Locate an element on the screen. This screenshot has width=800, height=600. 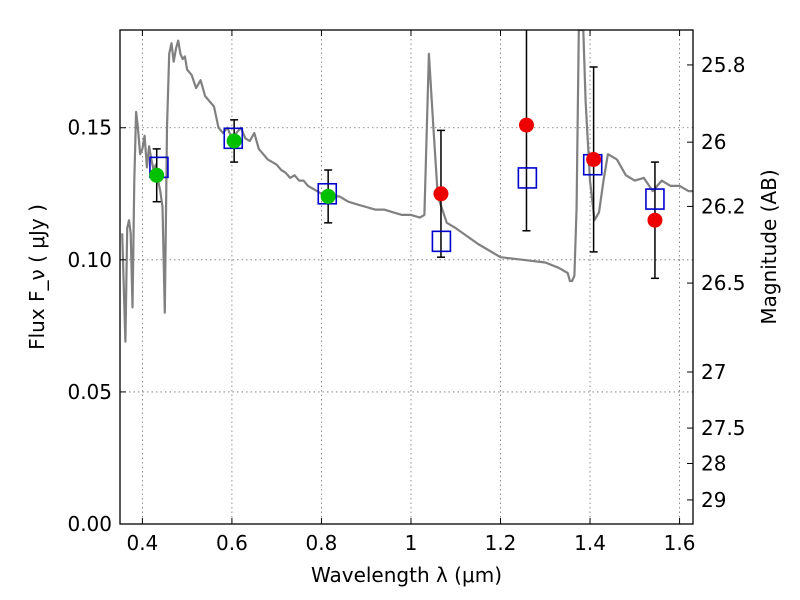
y2-tick-label: 27.5 is located at coordinates (723, 428).